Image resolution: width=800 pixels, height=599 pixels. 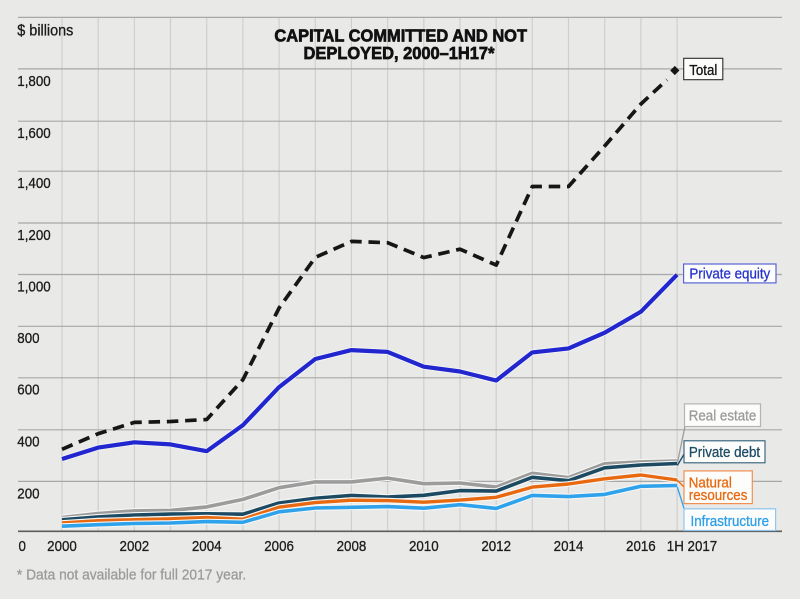 What do you see at coordinates (23, 546) in the screenshot?
I see `svg-text: 0` at bounding box center [23, 546].